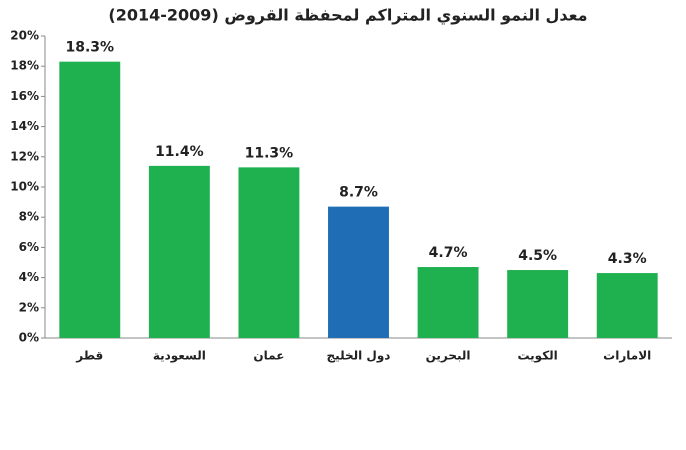  I want to click on value-label: 11.4%, so click(179, 152).